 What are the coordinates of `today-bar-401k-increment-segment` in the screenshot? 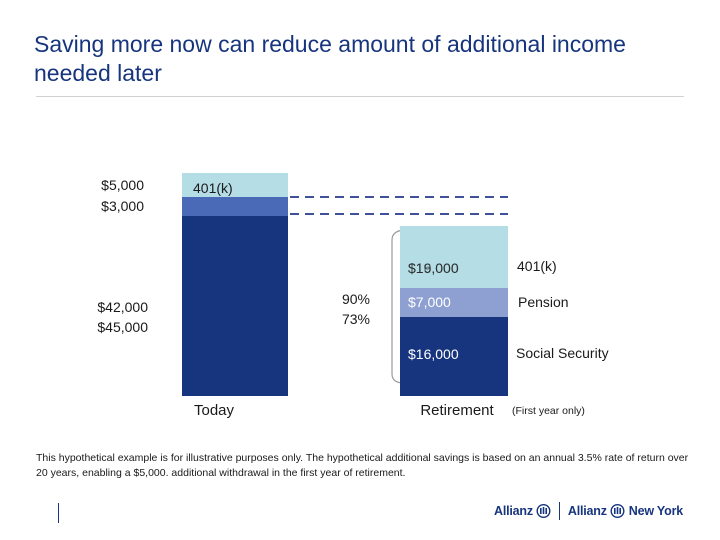 It's located at (235, 206).